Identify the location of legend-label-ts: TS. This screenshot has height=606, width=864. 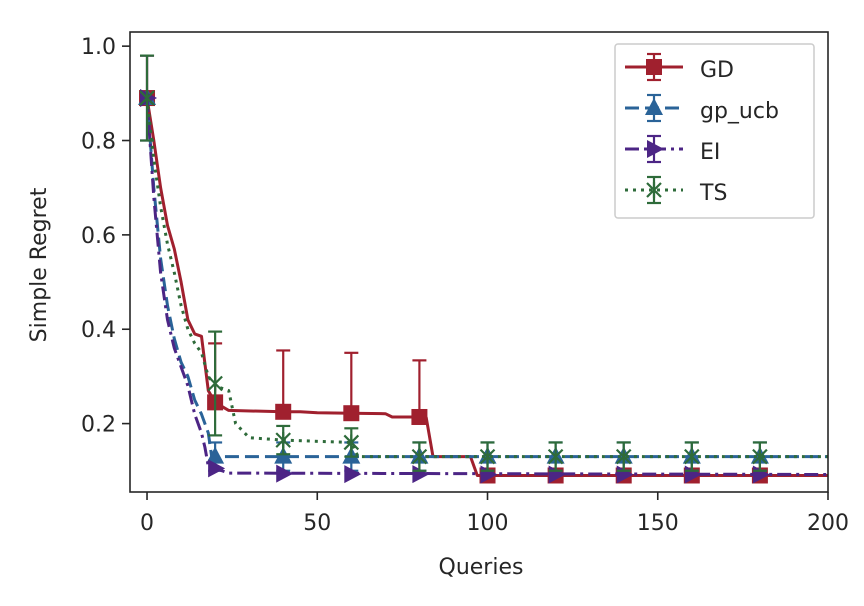
(713, 193).